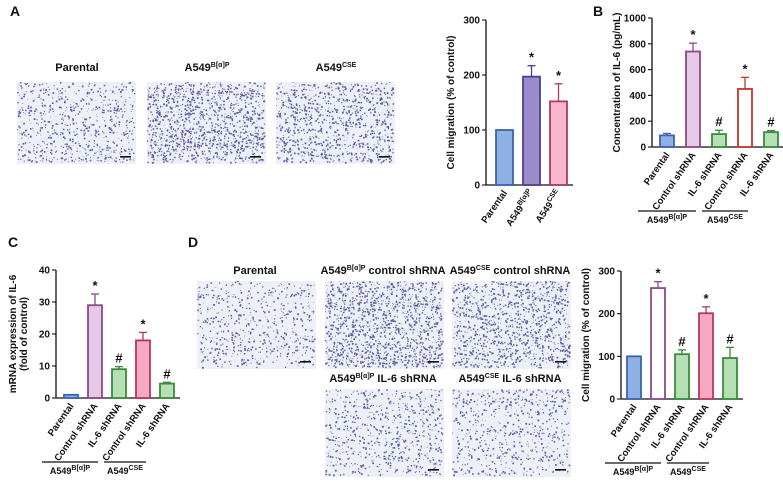 The height and width of the screenshot is (490, 783). What do you see at coordinates (45, 271) in the screenshot?
I see `chart-c-ytick-label-4: 40` at bounding box center [45, 271].